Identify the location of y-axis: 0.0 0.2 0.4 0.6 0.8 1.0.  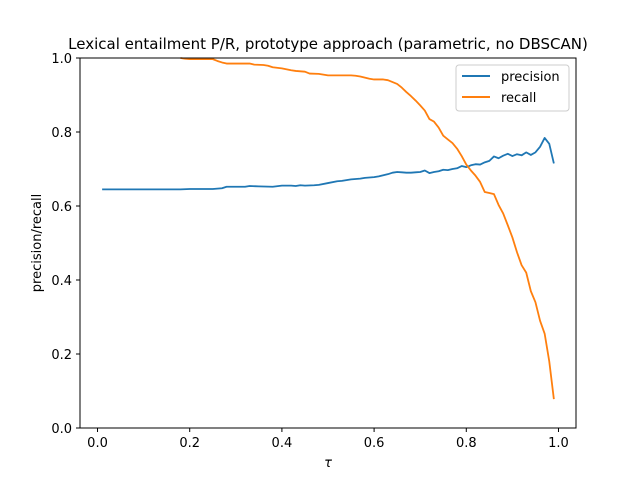
(65, 244).